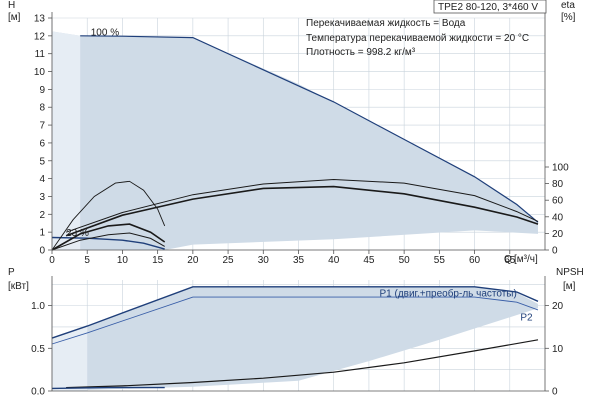 The width and height of the screenshot is (600, 405). I want to click on curve-eta_inner_curve, so click(108, 215).